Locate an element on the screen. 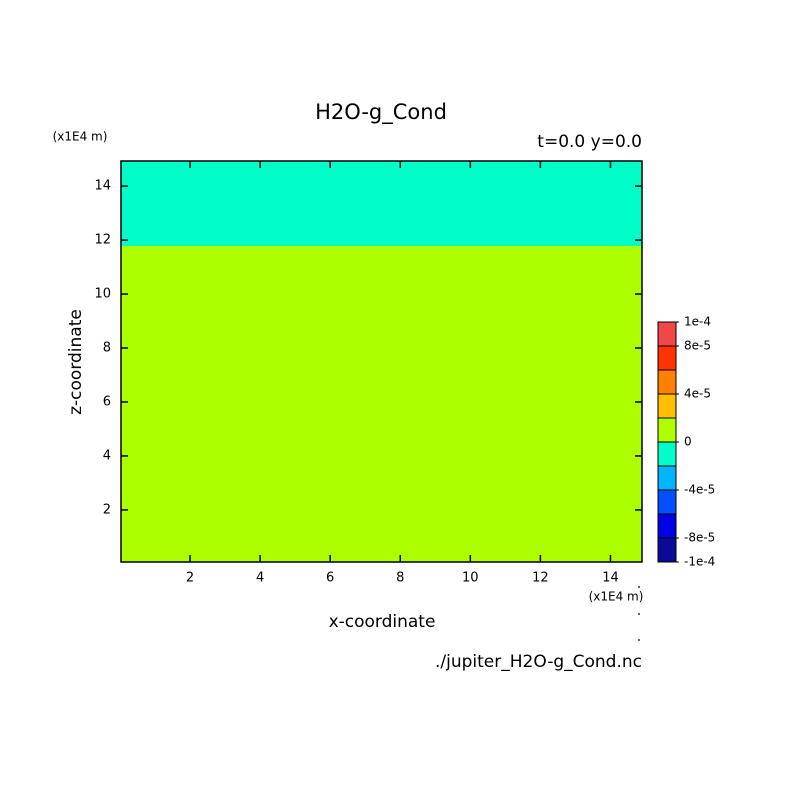 This screenshot has height=804, width=804. chart-title: H2O-g_Cond is located at coordinates (381, 112).